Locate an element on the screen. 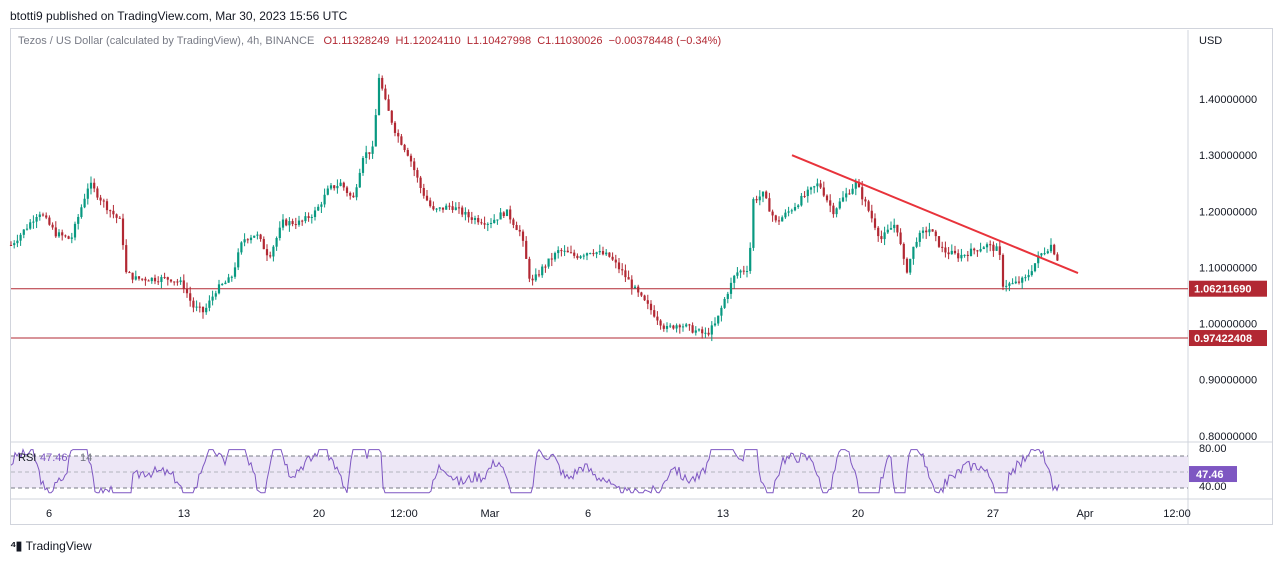  time-tick-label: 27 is located at coordinates (993, 514).